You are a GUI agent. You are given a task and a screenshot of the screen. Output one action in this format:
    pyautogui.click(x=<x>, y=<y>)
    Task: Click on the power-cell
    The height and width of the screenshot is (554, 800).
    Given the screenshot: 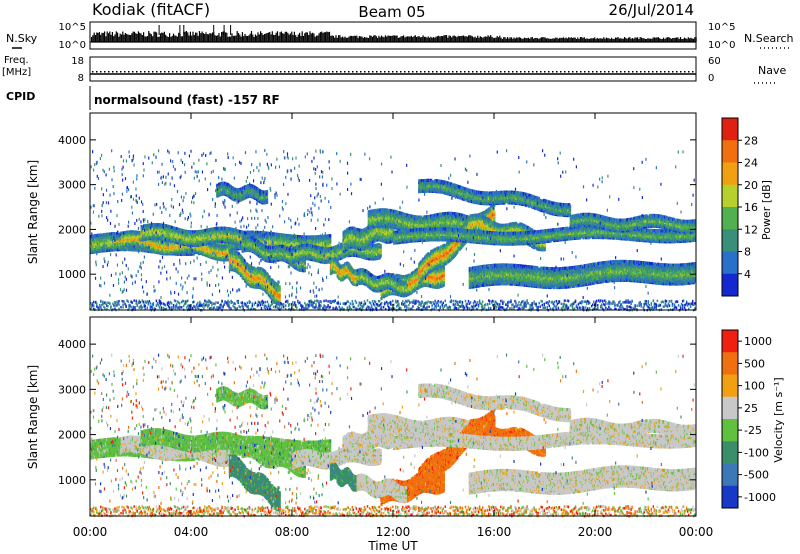 What is the action you would take?
    pyautogui.click(x=330, y=235)
    